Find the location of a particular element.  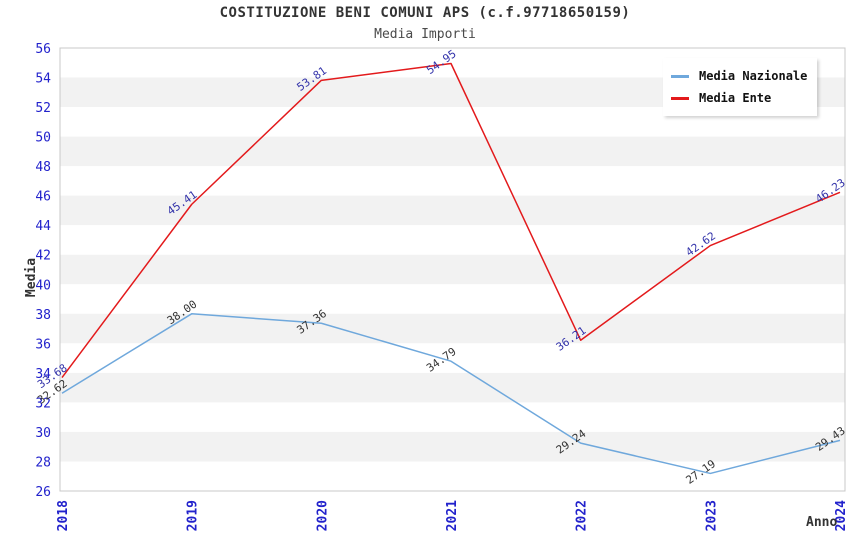

chart-subtitle: Media Importi is located at coordinates (425, 34).